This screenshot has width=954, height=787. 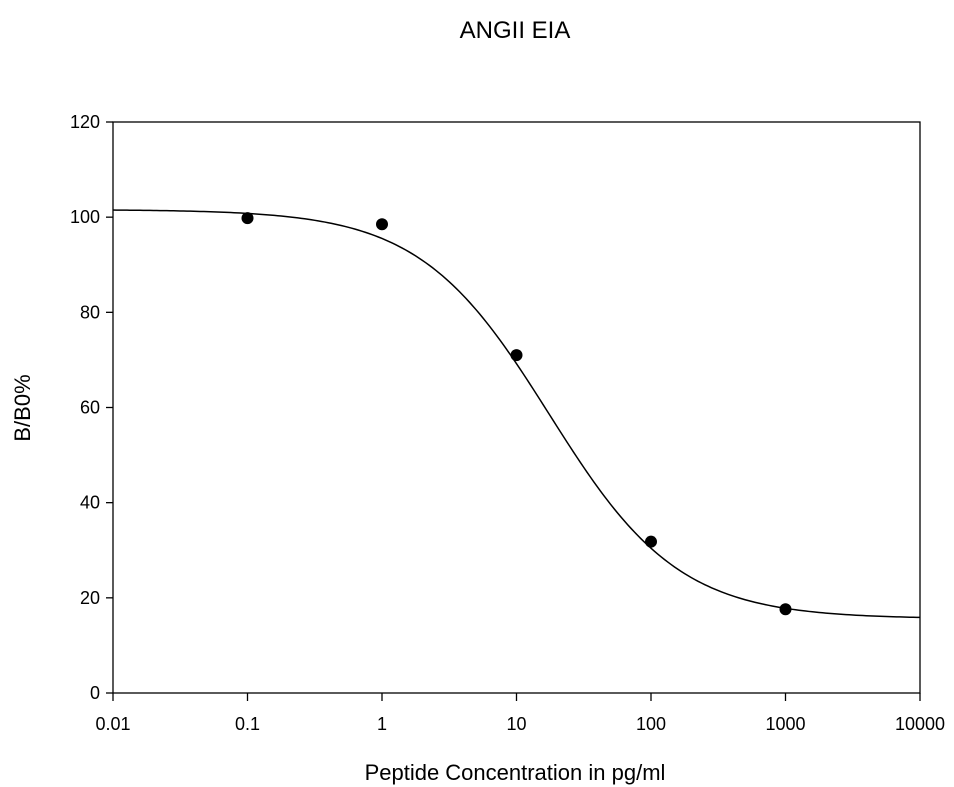 I want to click on y-tick-label: 80, so click(x=90, y=312).